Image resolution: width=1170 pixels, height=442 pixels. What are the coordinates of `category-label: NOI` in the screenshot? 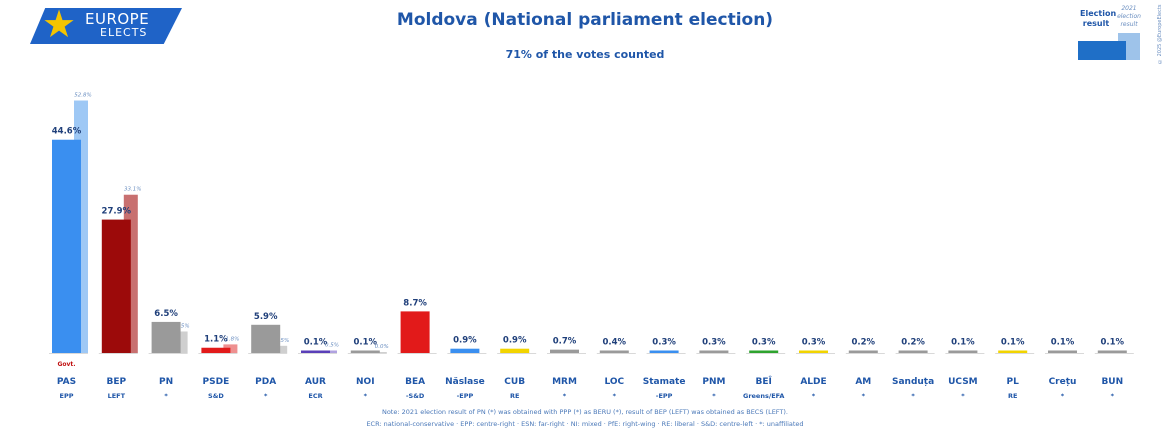 It's located at (365, 382).